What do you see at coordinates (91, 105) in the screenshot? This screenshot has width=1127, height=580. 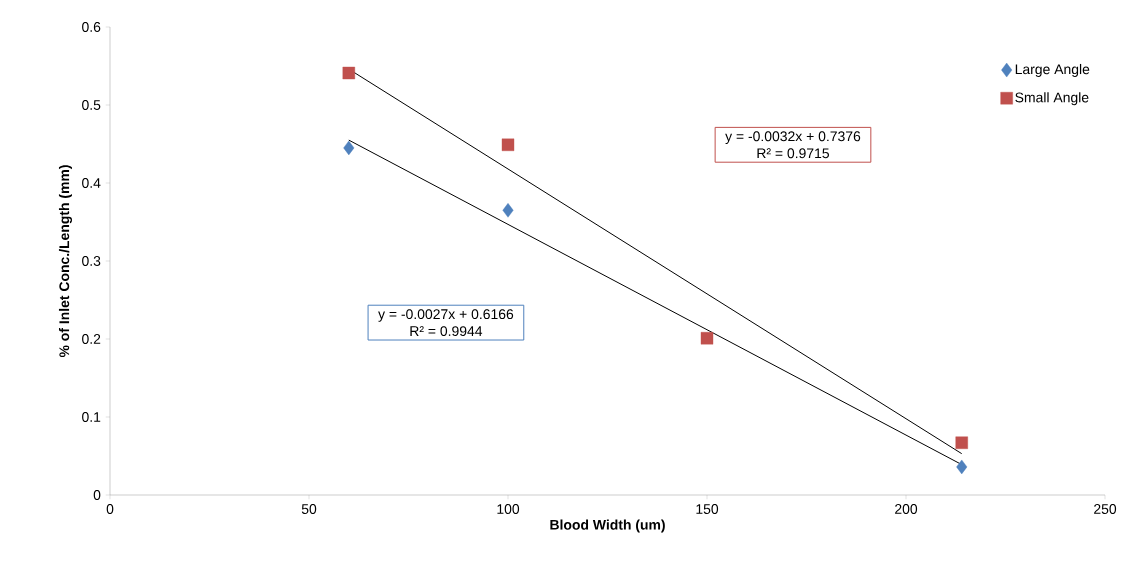 I see `y-tick-label: 0.5` at bounding box center [91, 105].